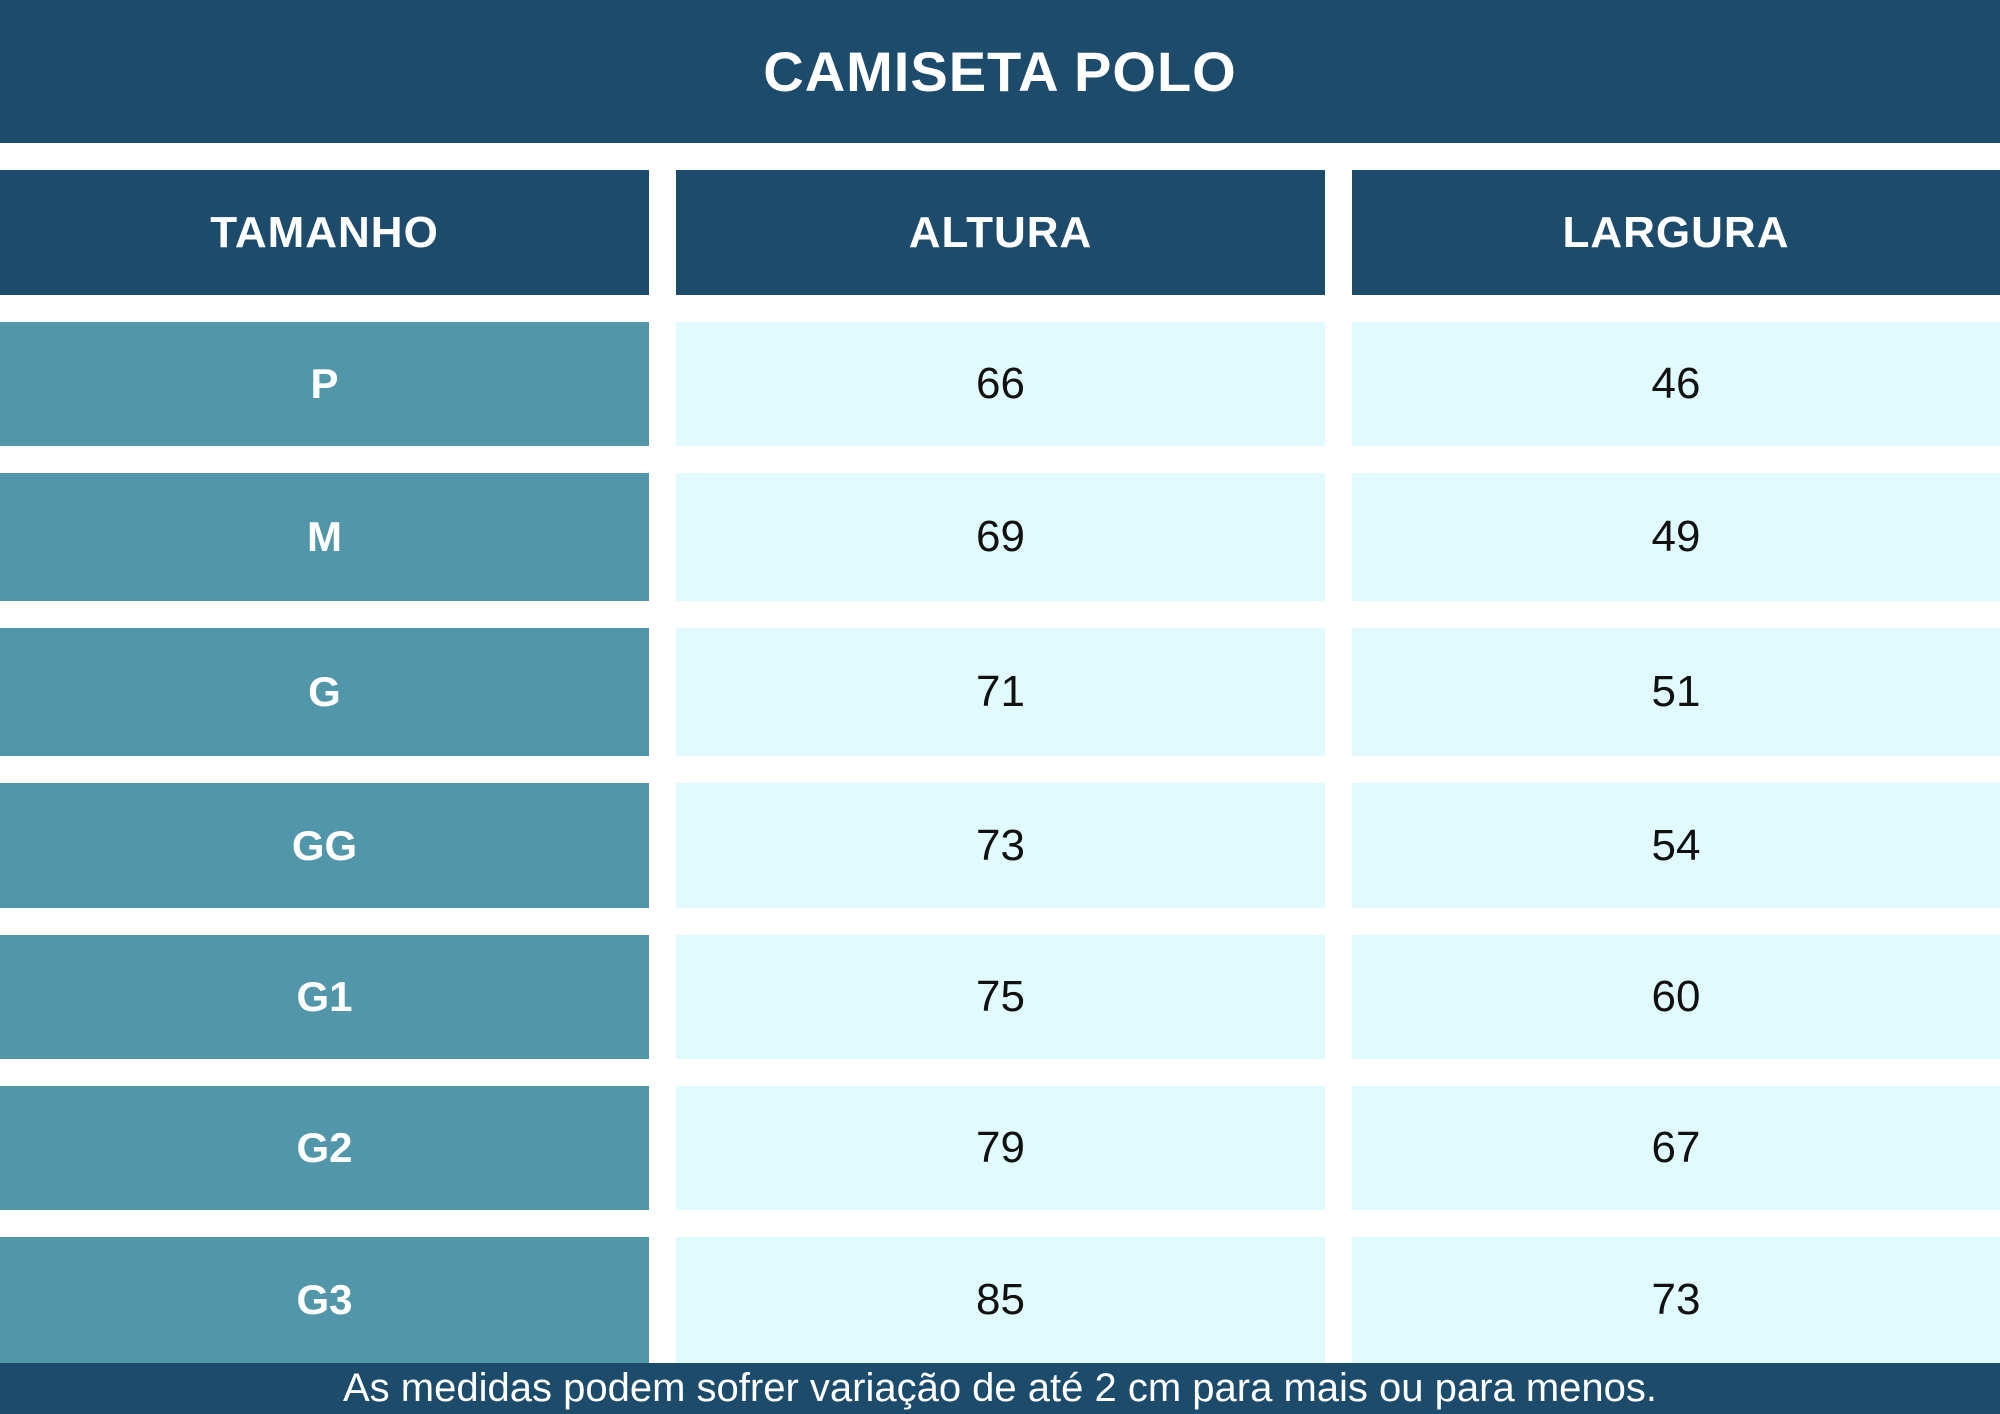 The height and width of the screenshot is (1414, 2000). Describe the element at coordinates (1000, 997) in the screenshot. I see `altura-cell-g1: 75` at that location.